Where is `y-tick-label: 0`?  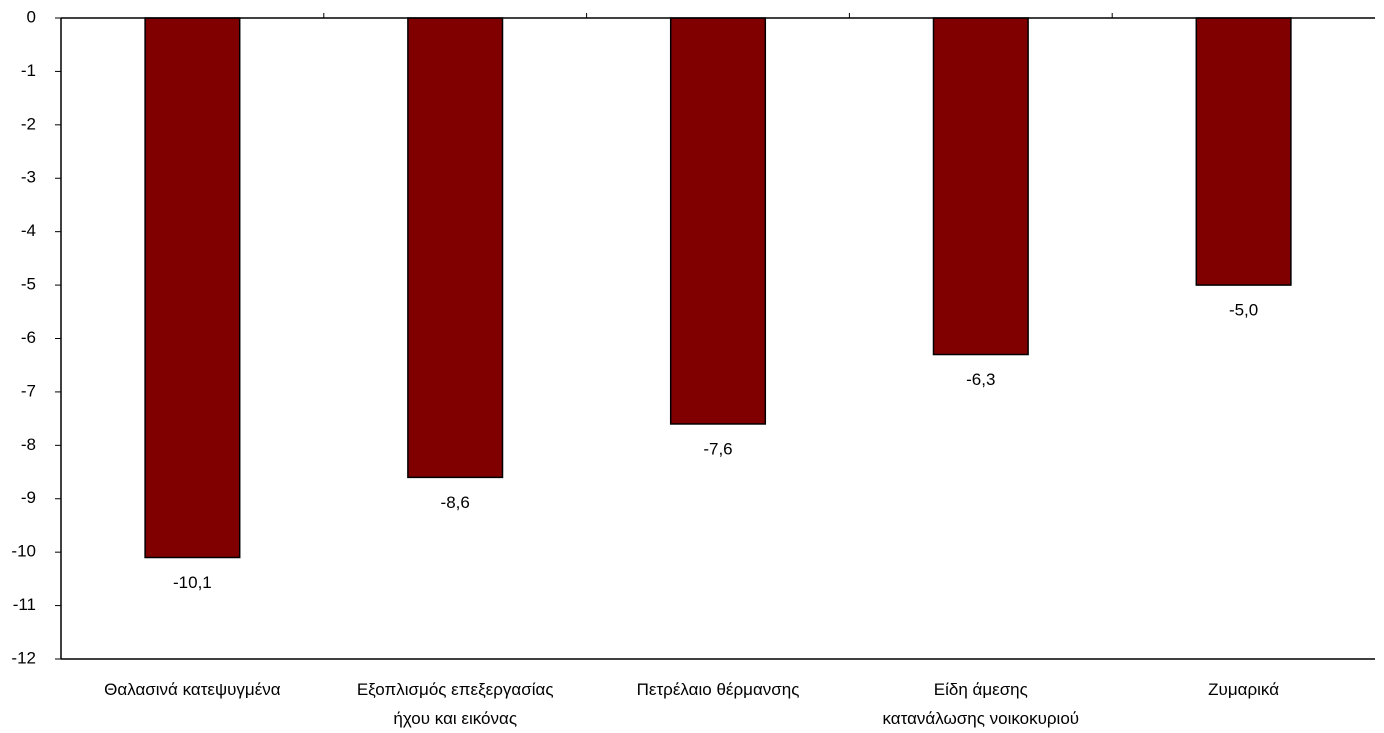
y-tick-label: 0 is located at coordinates (31, 16).